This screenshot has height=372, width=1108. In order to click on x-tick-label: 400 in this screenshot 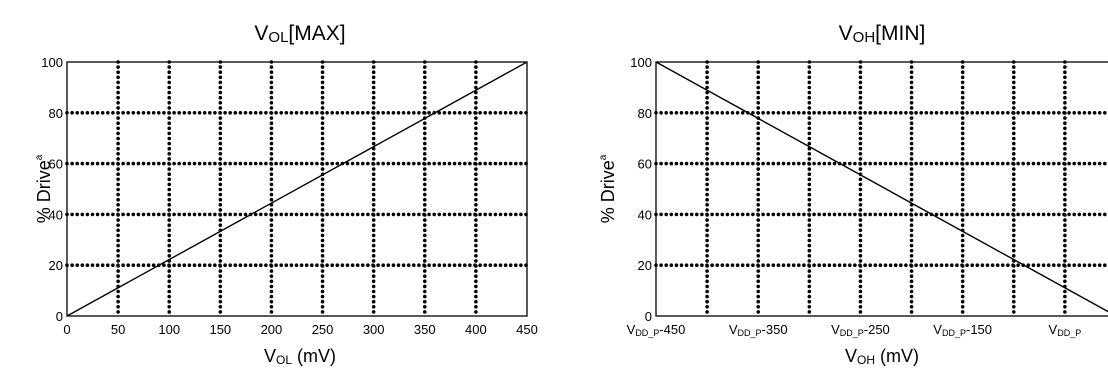, I will do `click(476, 329)`.